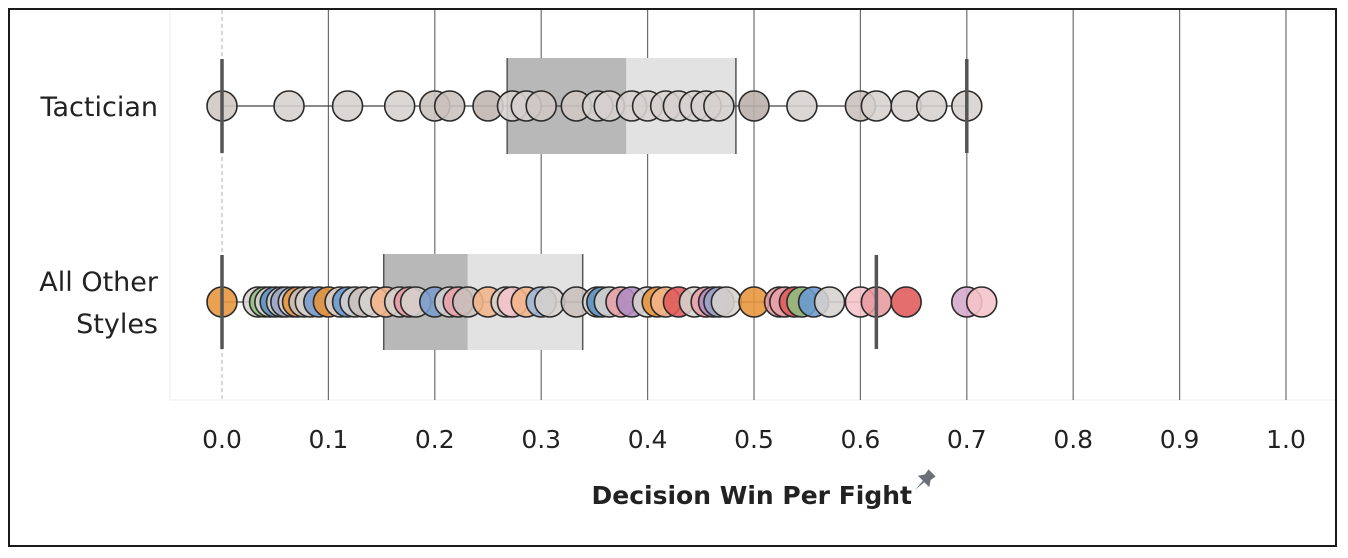 The image size is (1348, 558). I want to click on x-tick-label: 0.8, so click(1073, 439).